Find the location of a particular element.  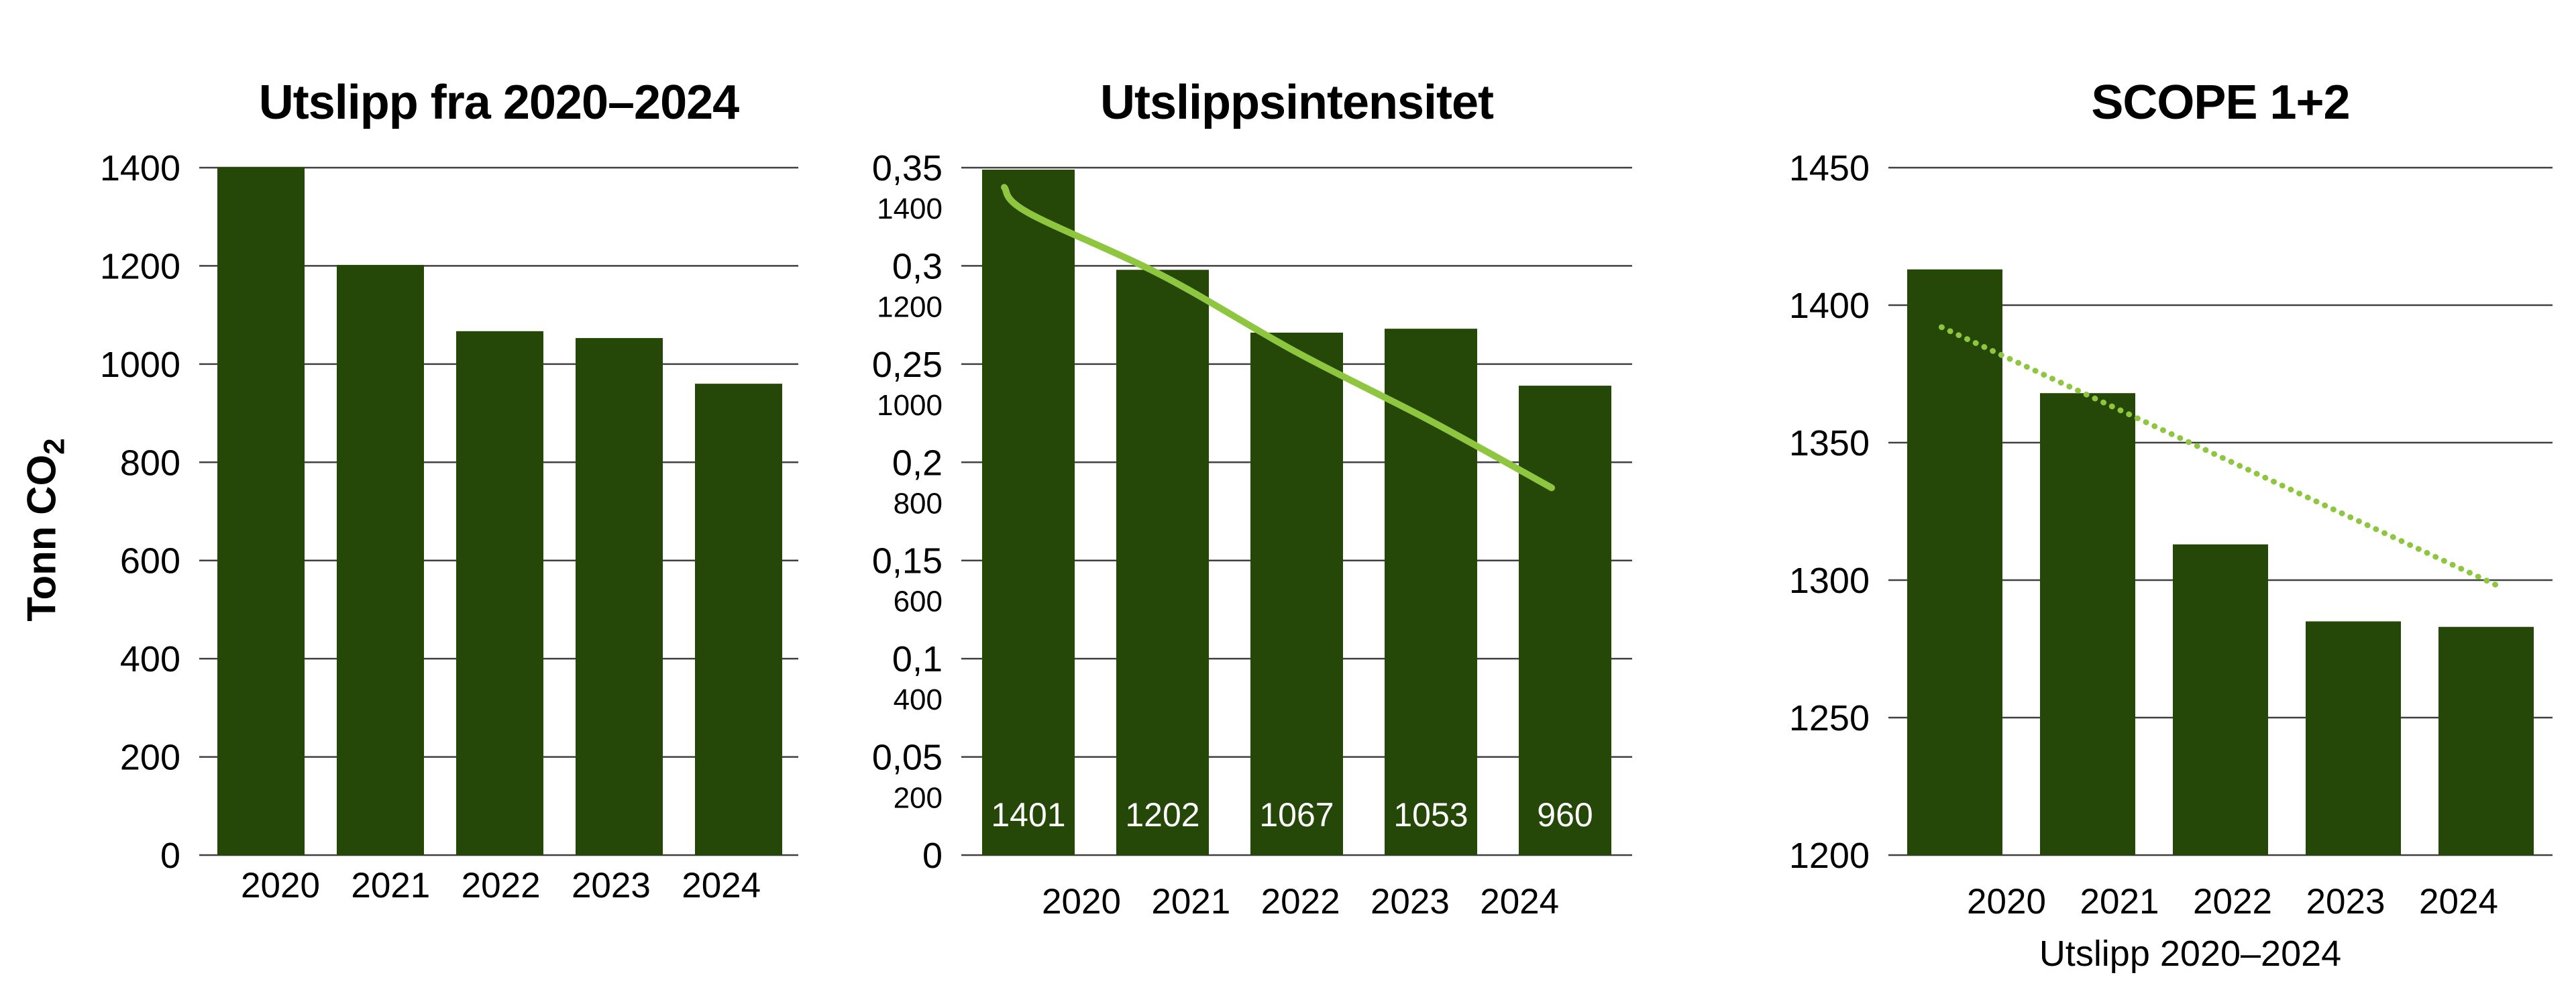

y2-tick-label: 1000 is located at coordinates (910, 405).